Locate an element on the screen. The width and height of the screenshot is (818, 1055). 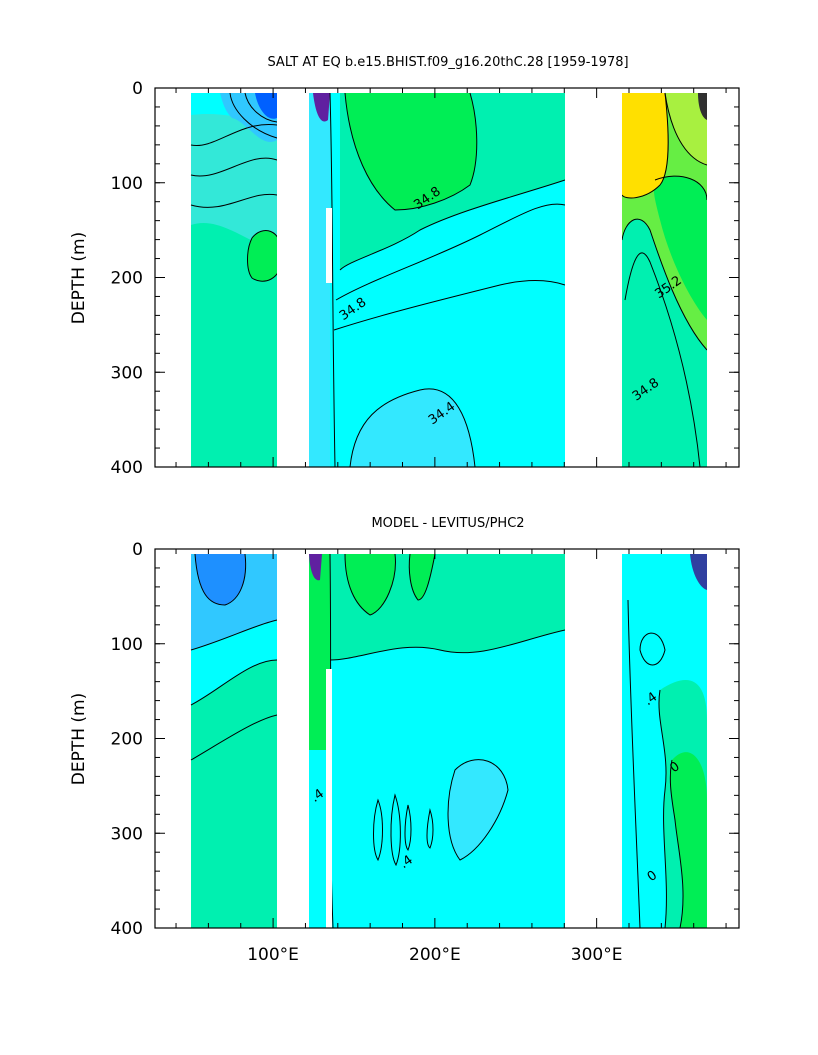
island-gap-b is located at coordinates (329, 798).